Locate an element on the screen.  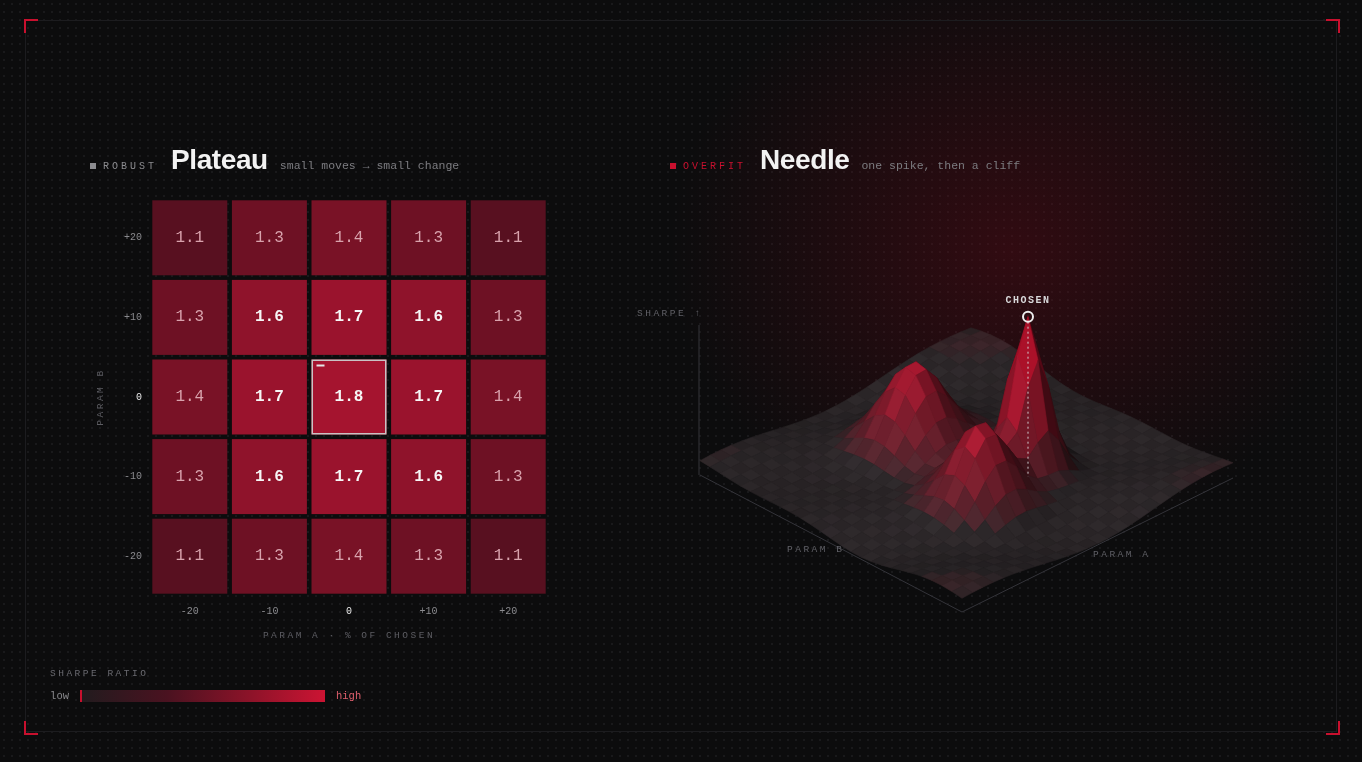
x-tick-label: +10 is located at coordinates (428, 612).